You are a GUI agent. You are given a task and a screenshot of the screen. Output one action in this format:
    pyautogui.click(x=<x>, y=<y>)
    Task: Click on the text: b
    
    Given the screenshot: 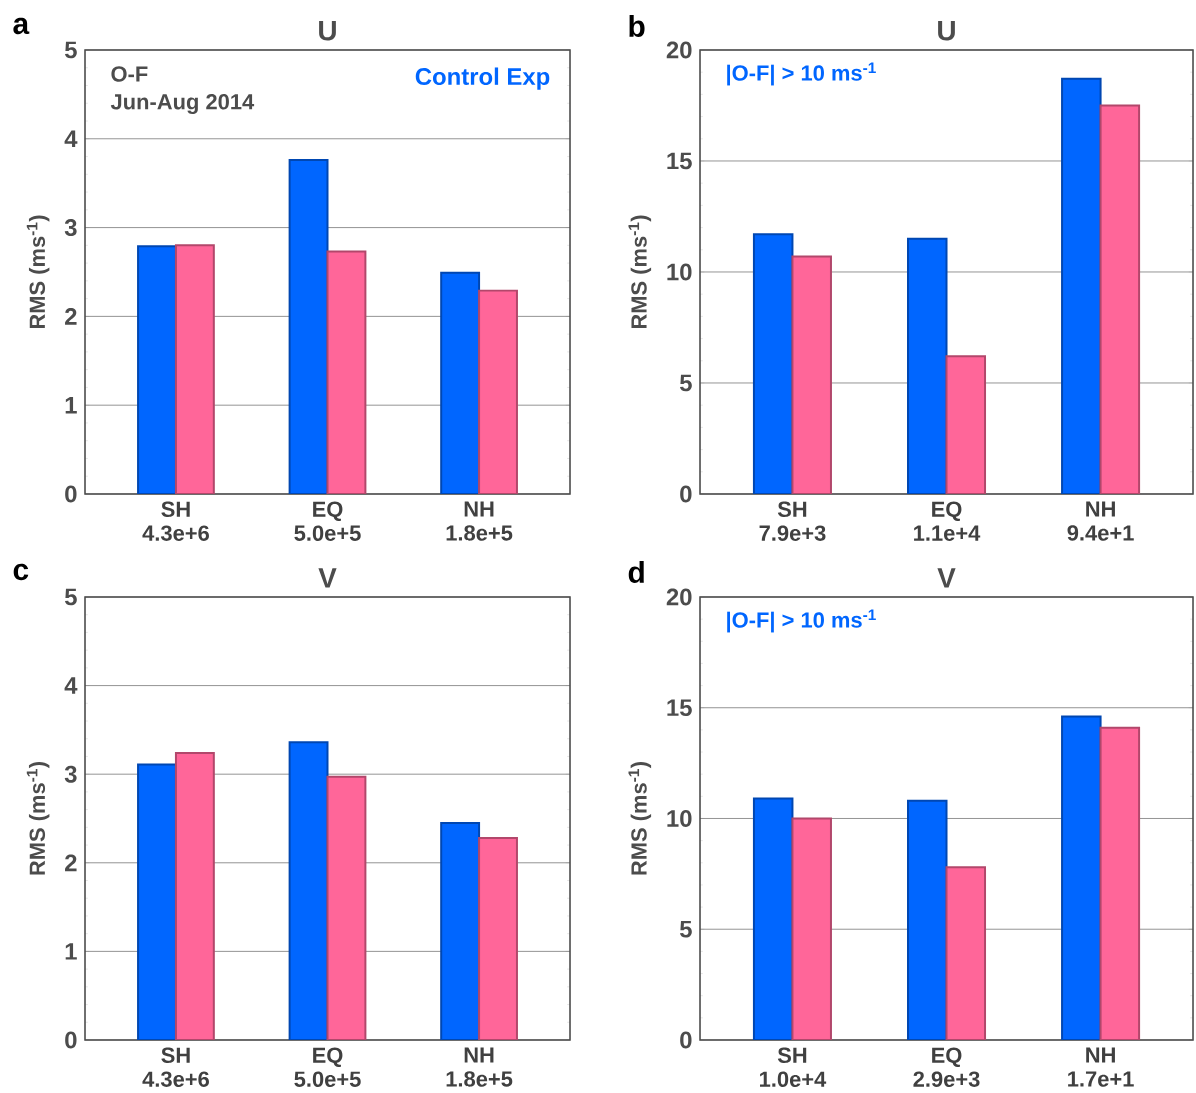 What is the action you would take?
    pyautogui.click(x=637, y=26)
    